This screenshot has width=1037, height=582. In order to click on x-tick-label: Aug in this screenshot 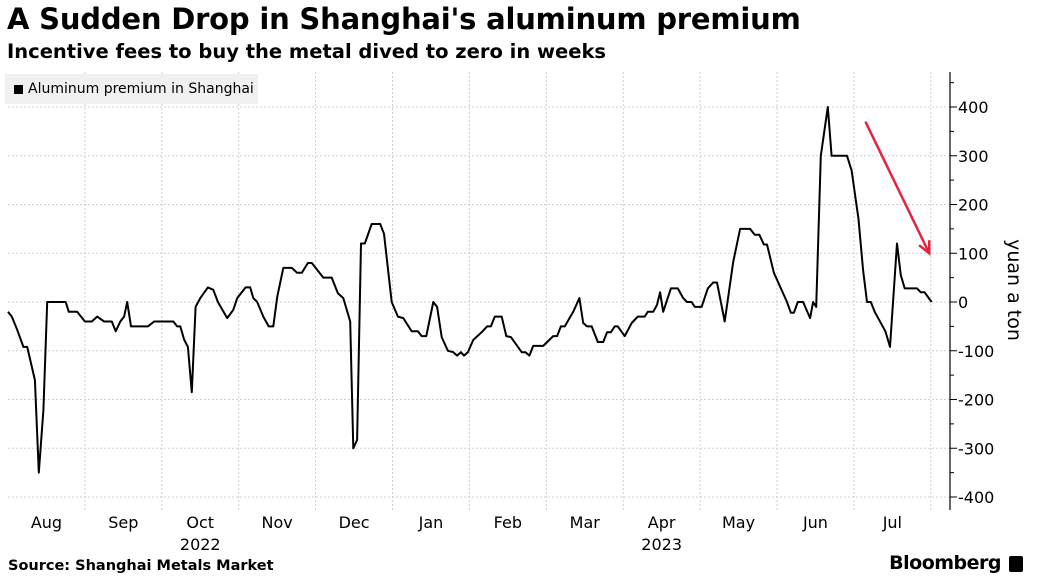, I will do `click(46, 522)`.